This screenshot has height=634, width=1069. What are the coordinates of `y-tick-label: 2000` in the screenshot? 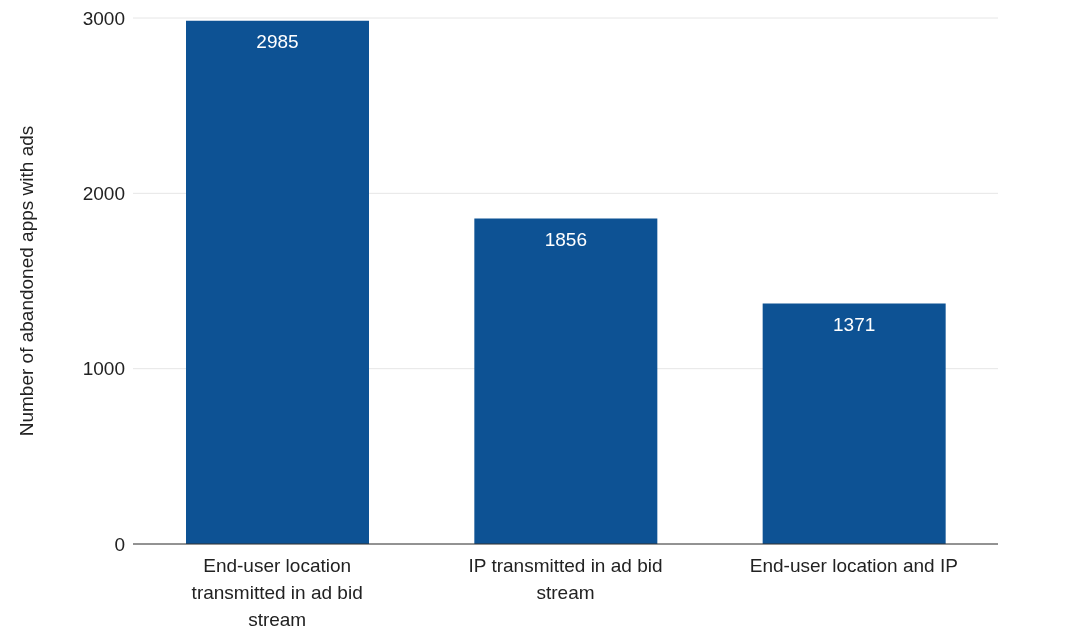 It's located at (103, 194).